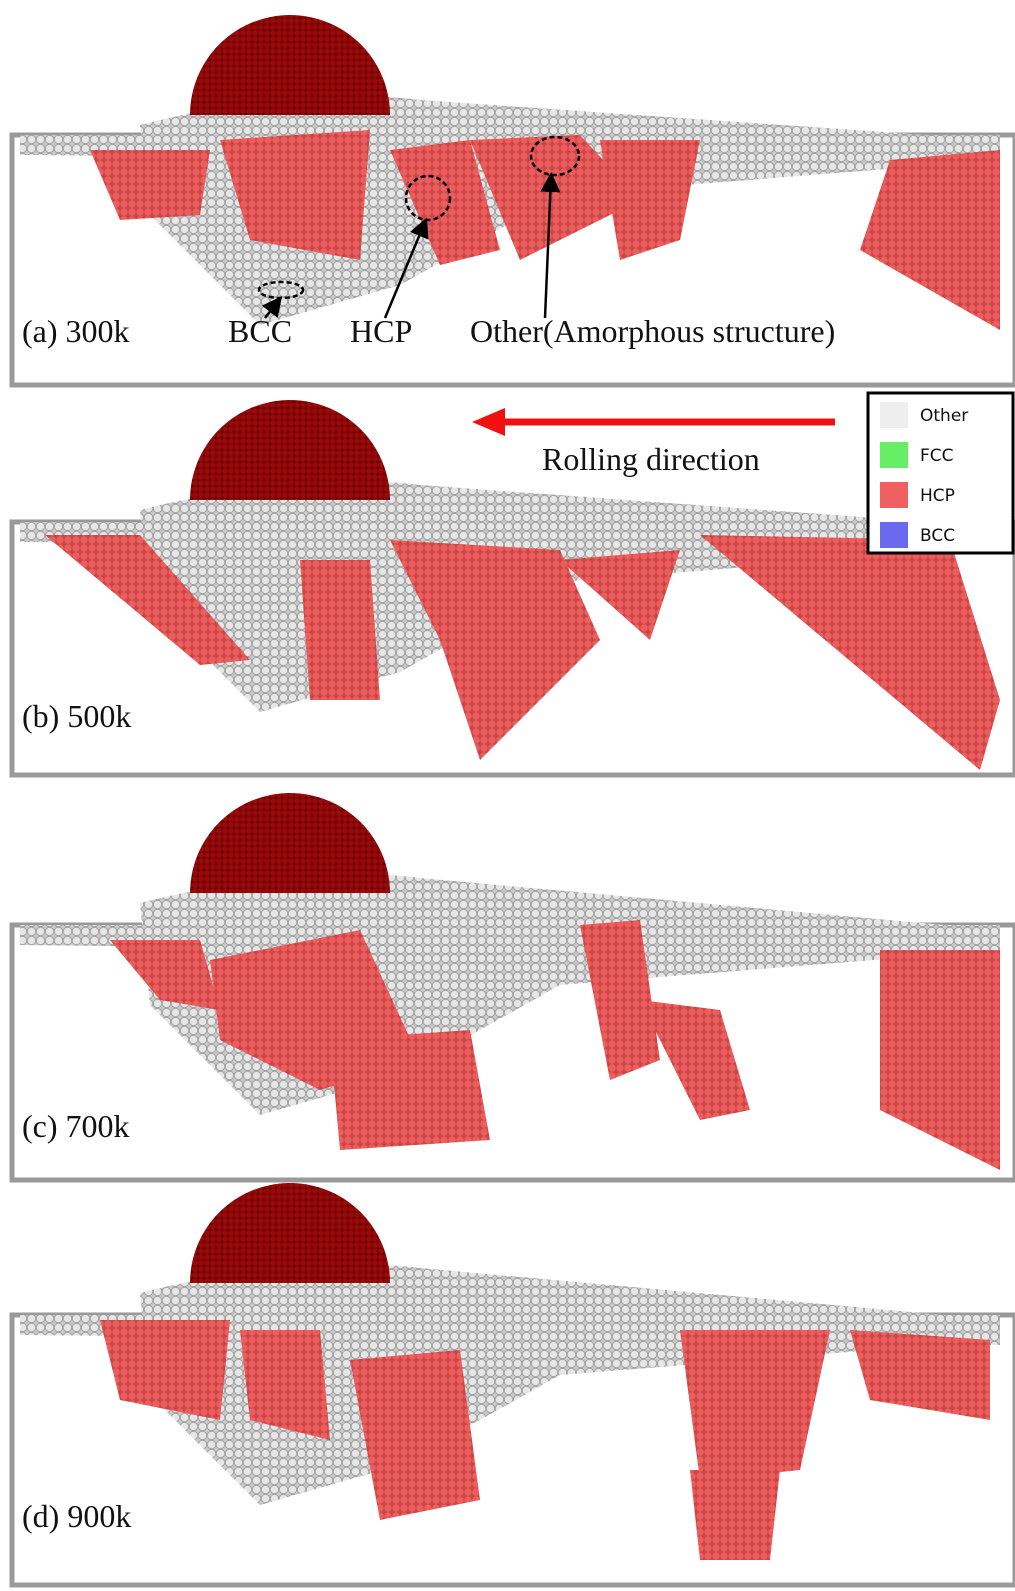 Image resolution: width=1015 pixels, height=1591 pixels. I want to click on annotation: Other(Amorphous structure), so click(652, 331).